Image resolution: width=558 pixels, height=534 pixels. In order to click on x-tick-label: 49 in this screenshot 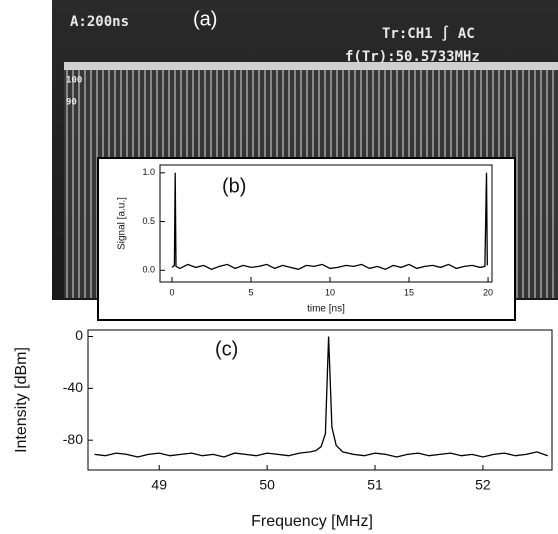, I will do `click(159, 485)`.